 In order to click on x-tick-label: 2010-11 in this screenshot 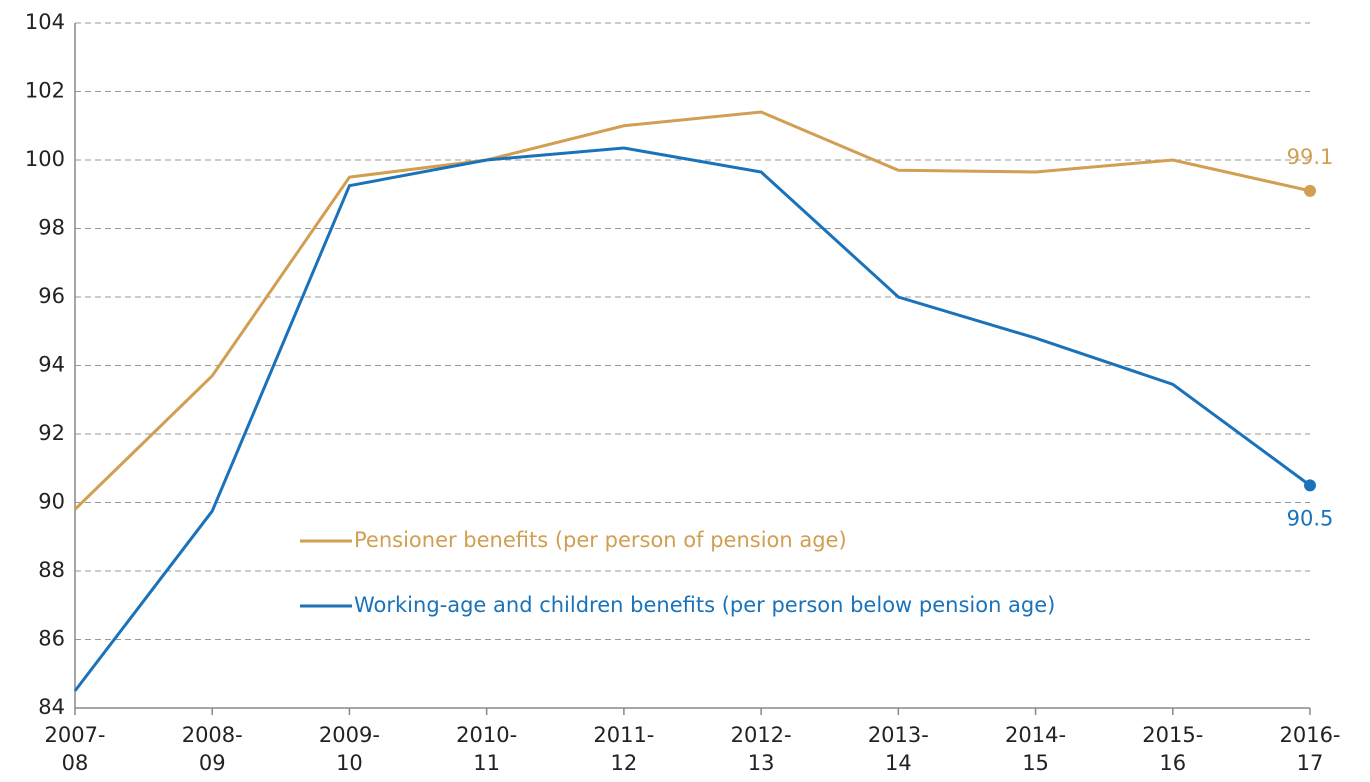, I will do `click(486, 749)`.